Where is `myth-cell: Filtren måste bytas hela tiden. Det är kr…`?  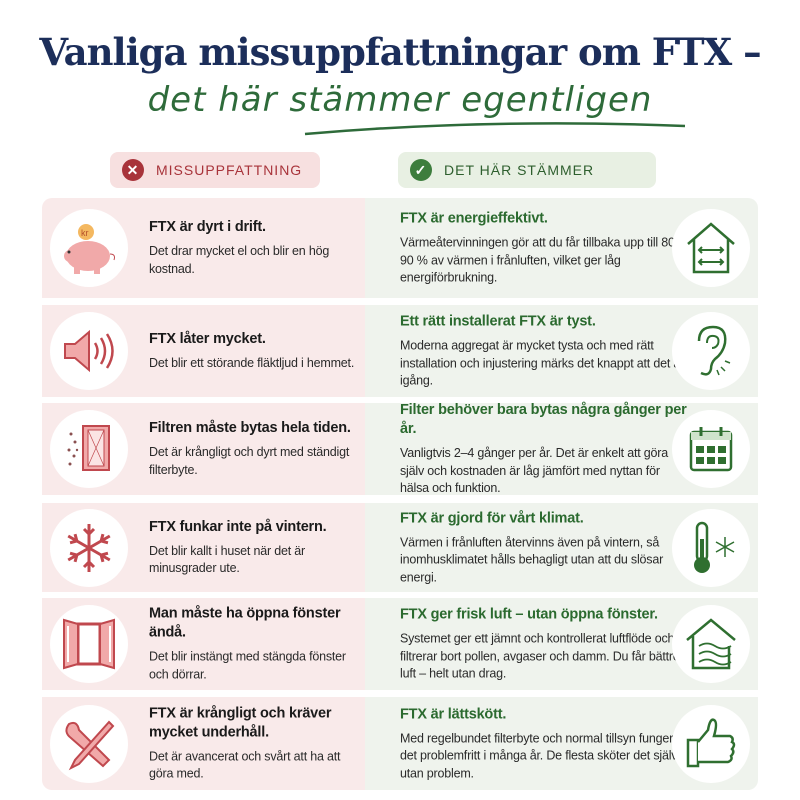
myth-cell: Filtren måste bytas hela tiden. Det är kr… is located at coordinates (203, 449).